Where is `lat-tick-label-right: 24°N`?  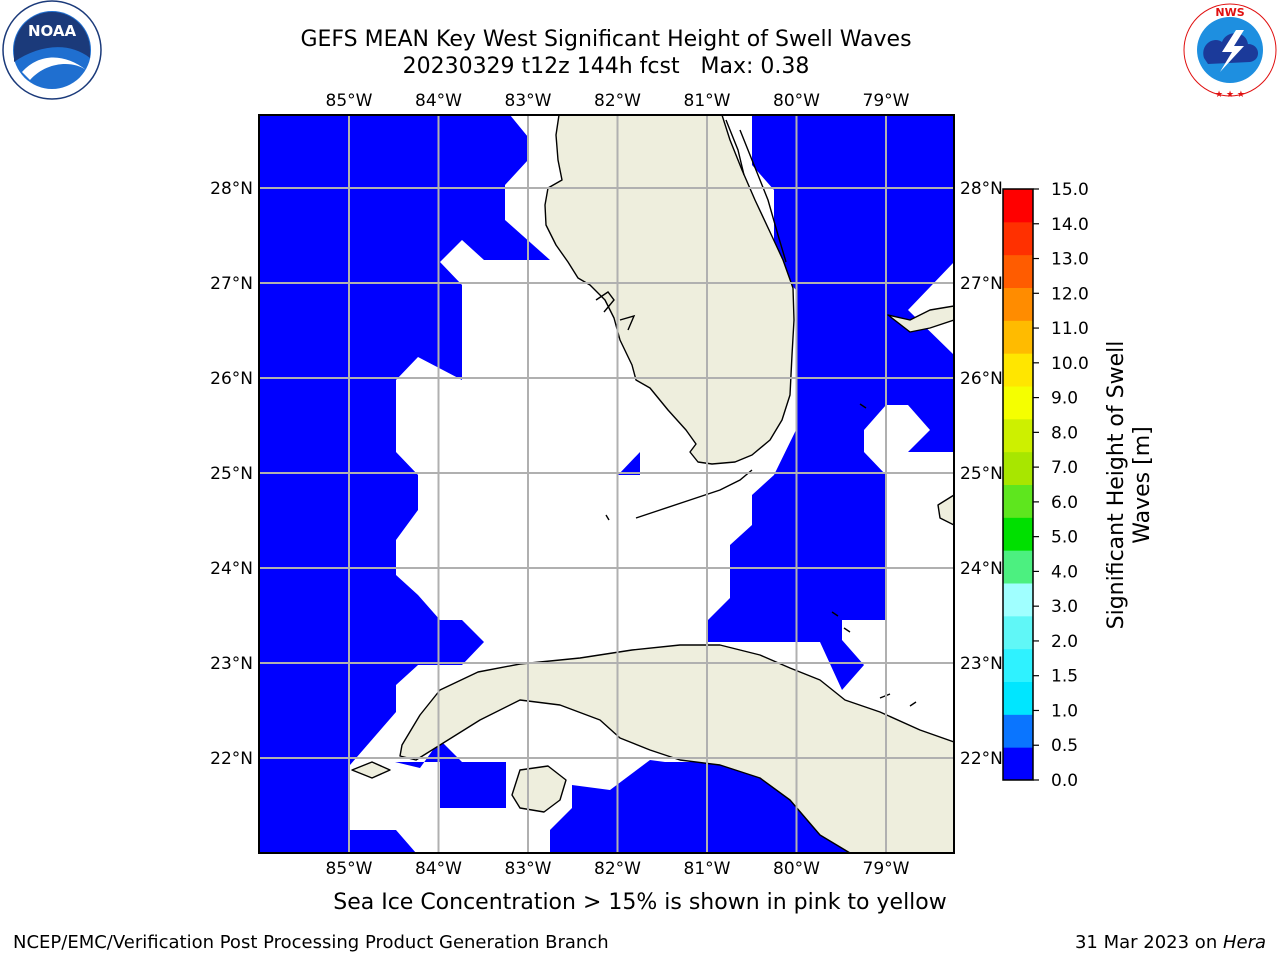 lat-tick-label-right: 24°N is located at coordinates (981, 569).